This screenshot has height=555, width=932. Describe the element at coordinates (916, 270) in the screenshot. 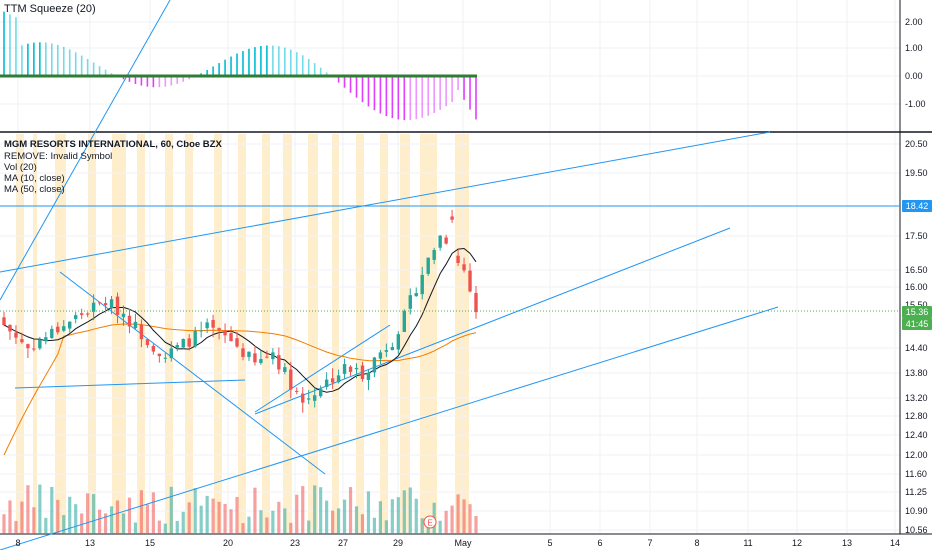

I see `price-tick-label-4: 16.50` at that location.